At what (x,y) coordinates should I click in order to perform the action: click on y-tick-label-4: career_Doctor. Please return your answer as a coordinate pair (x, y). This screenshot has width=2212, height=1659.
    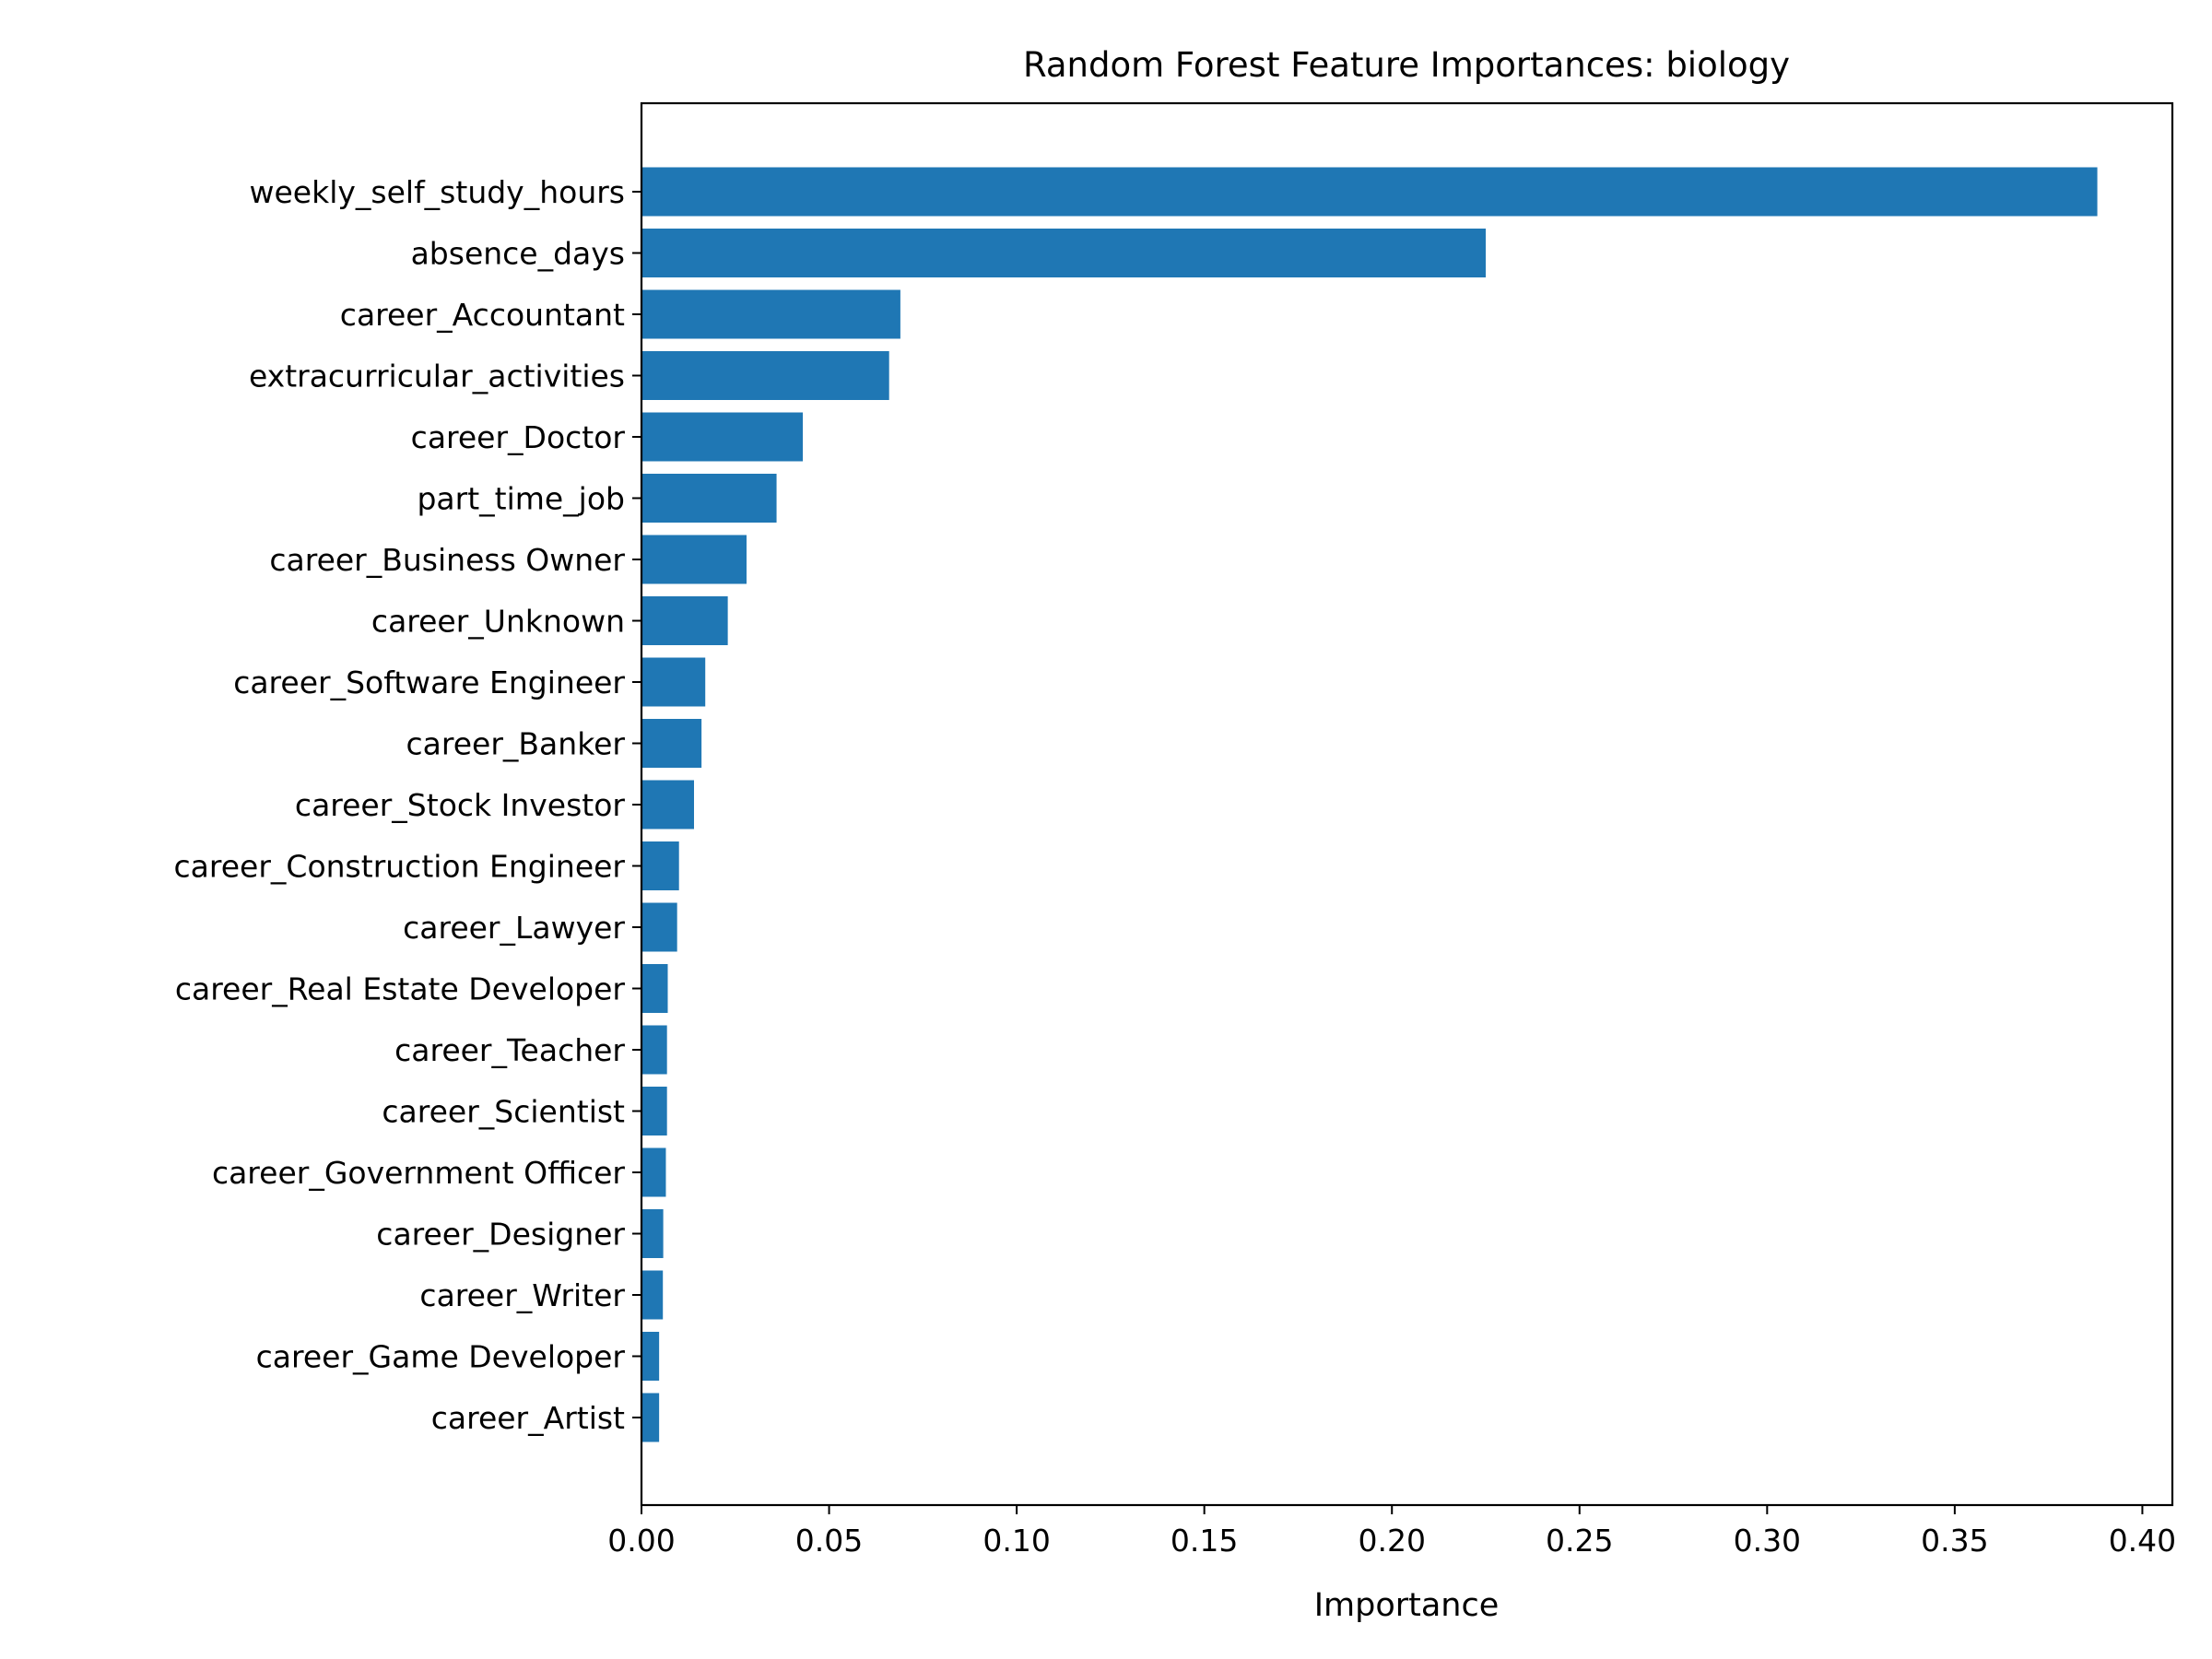
    Looking at the image, I should click on (518, 437).